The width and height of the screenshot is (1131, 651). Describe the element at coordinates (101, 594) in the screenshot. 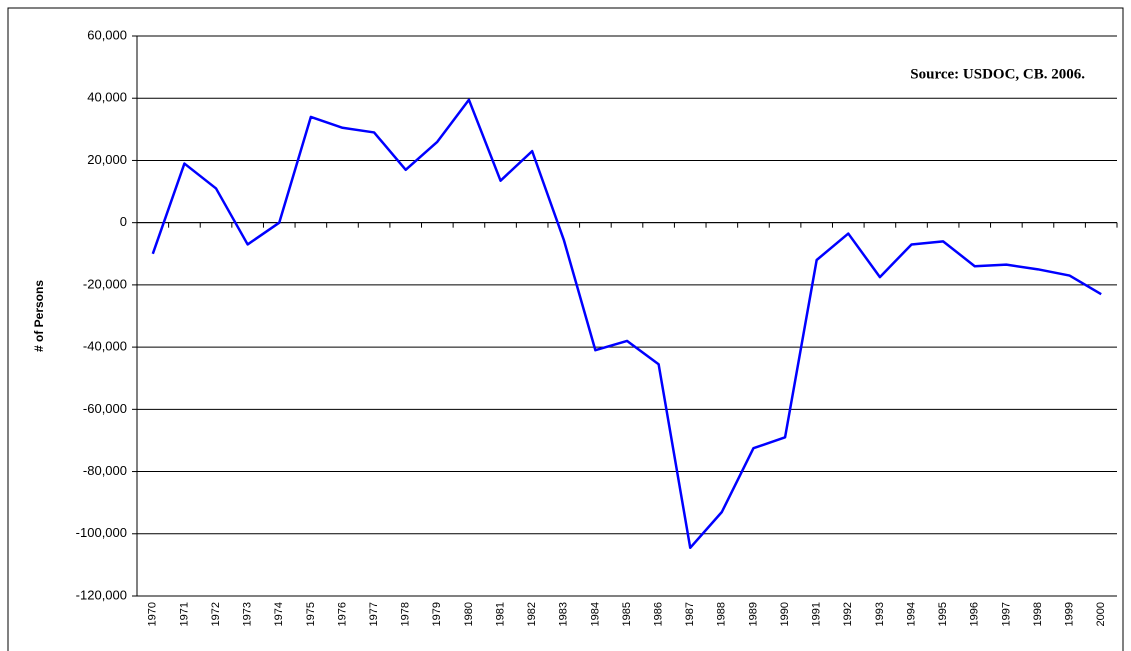

I see `y-tick-label: -120,000` at that location.